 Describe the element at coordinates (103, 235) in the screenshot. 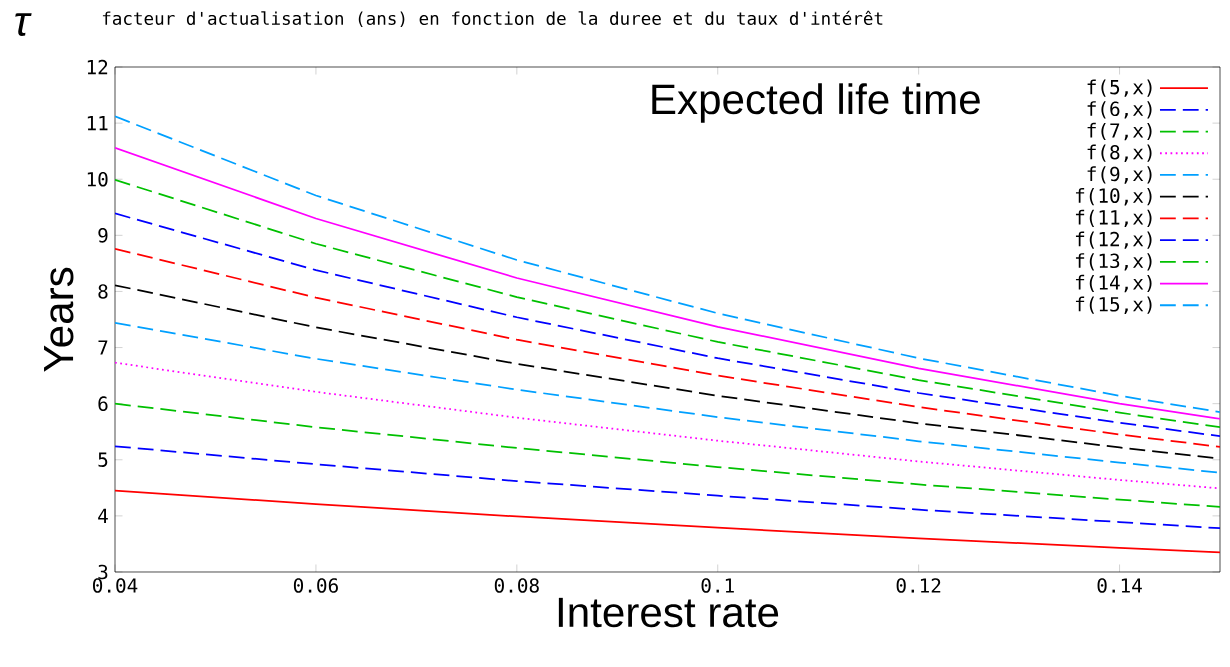

I see `y-tick-label: 9` at that location.